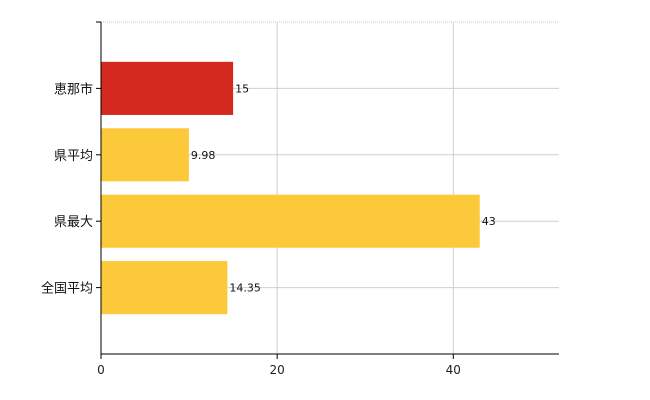 The image size is (650, 400). What do you see at coordinates (73, 89) in the screenshot?
I see `category-label: 恵那市` at bounding box center [73, 89].